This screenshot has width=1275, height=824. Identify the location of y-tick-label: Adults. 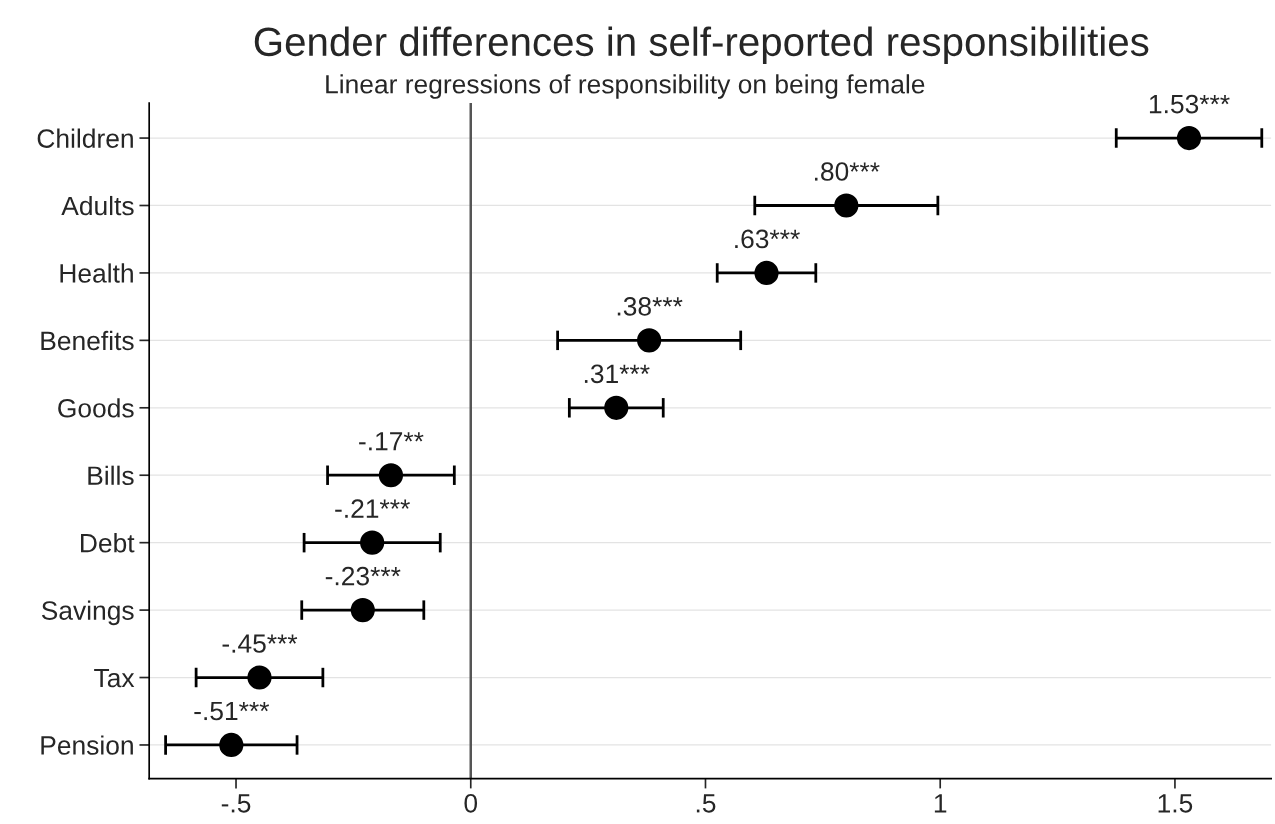
(97, 205).